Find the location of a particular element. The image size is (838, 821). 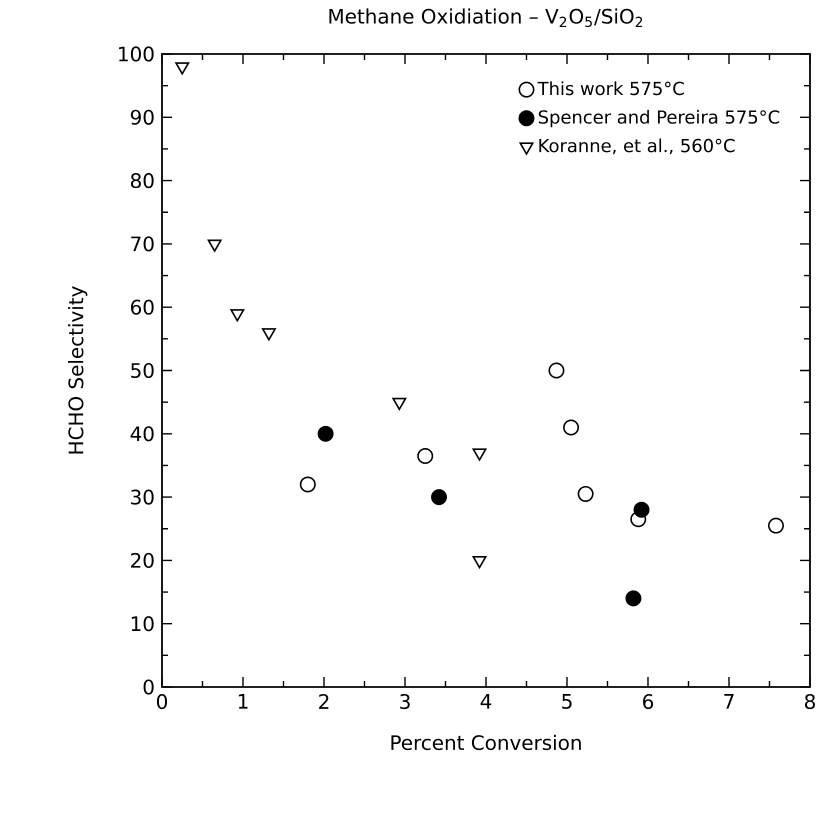

y-tick-label: 0 is located at coordinates (149, 687).